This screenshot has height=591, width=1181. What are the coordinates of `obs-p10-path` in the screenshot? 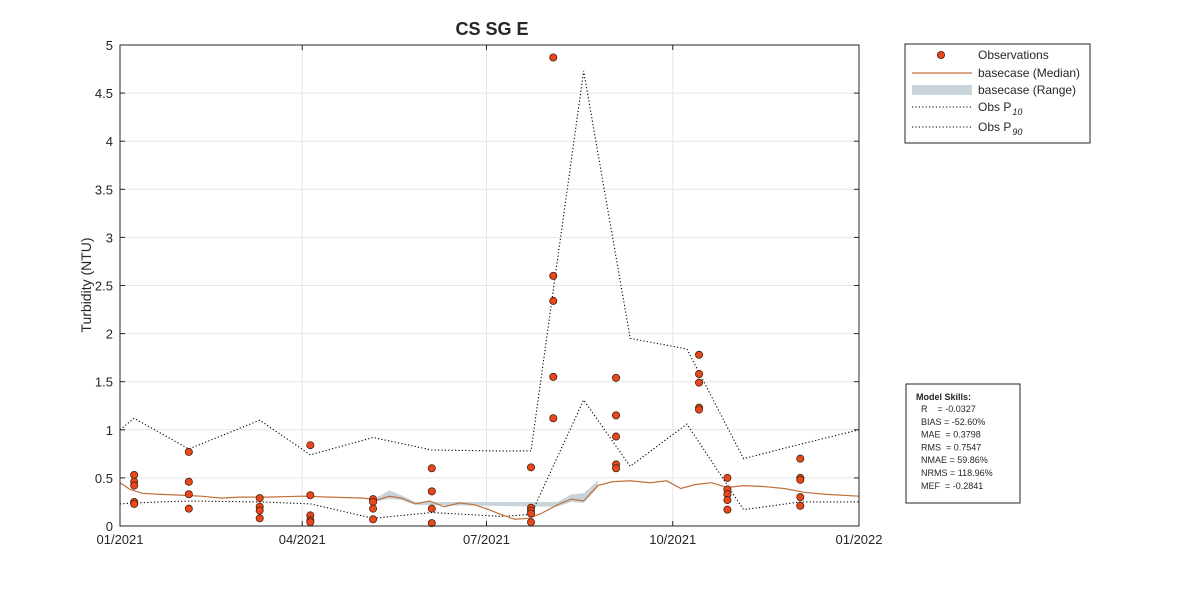 It's located at (489, 458).